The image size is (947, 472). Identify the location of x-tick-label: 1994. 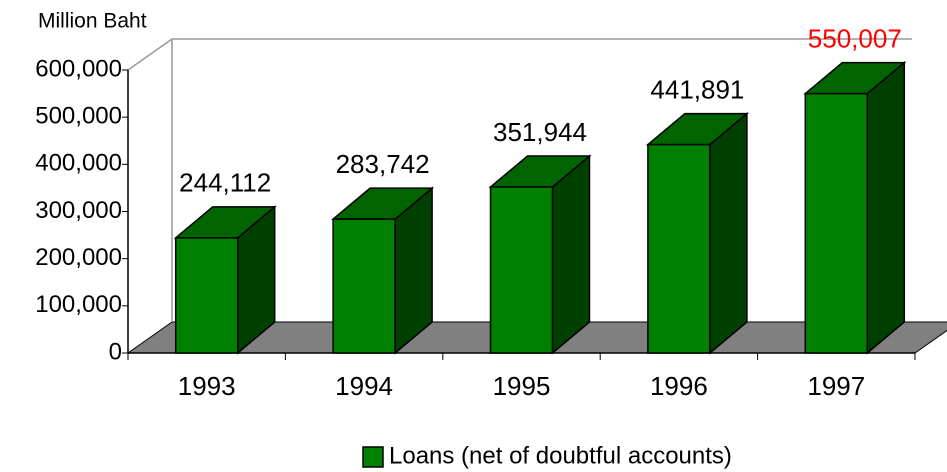
(364, 386).